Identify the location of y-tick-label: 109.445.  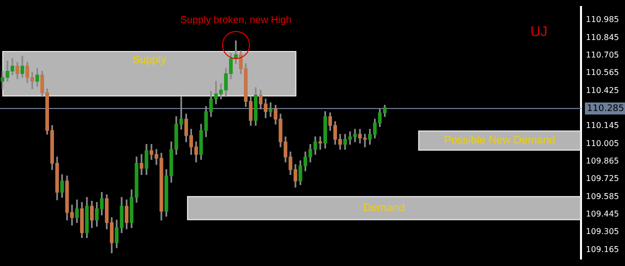
(603, 213).